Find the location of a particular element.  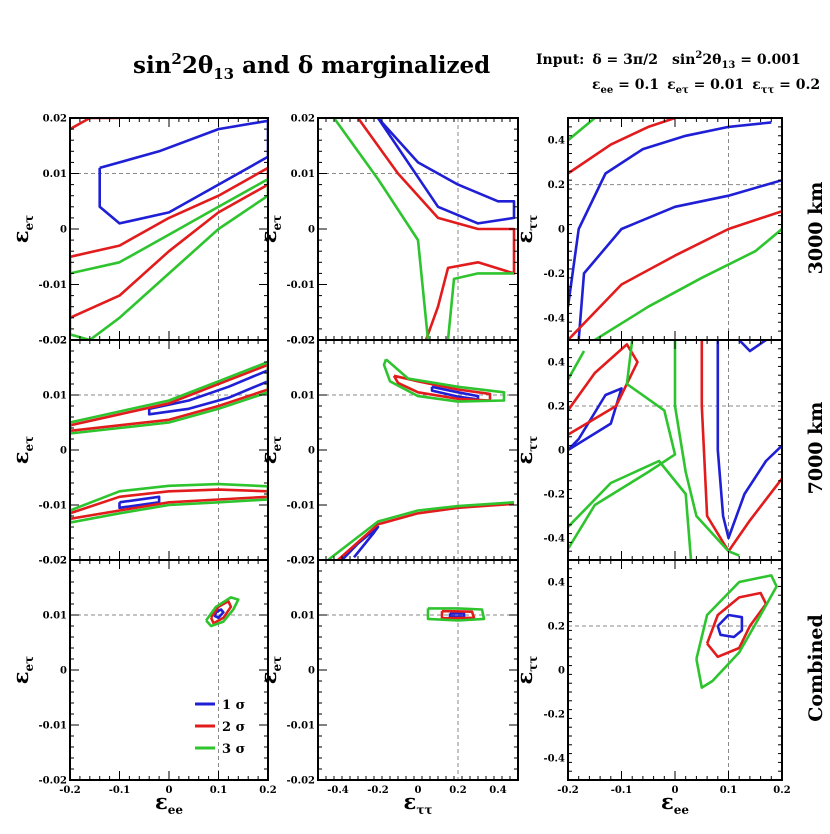

legend-item-1sigma: 1 σ is located at coordinates (220, 705).